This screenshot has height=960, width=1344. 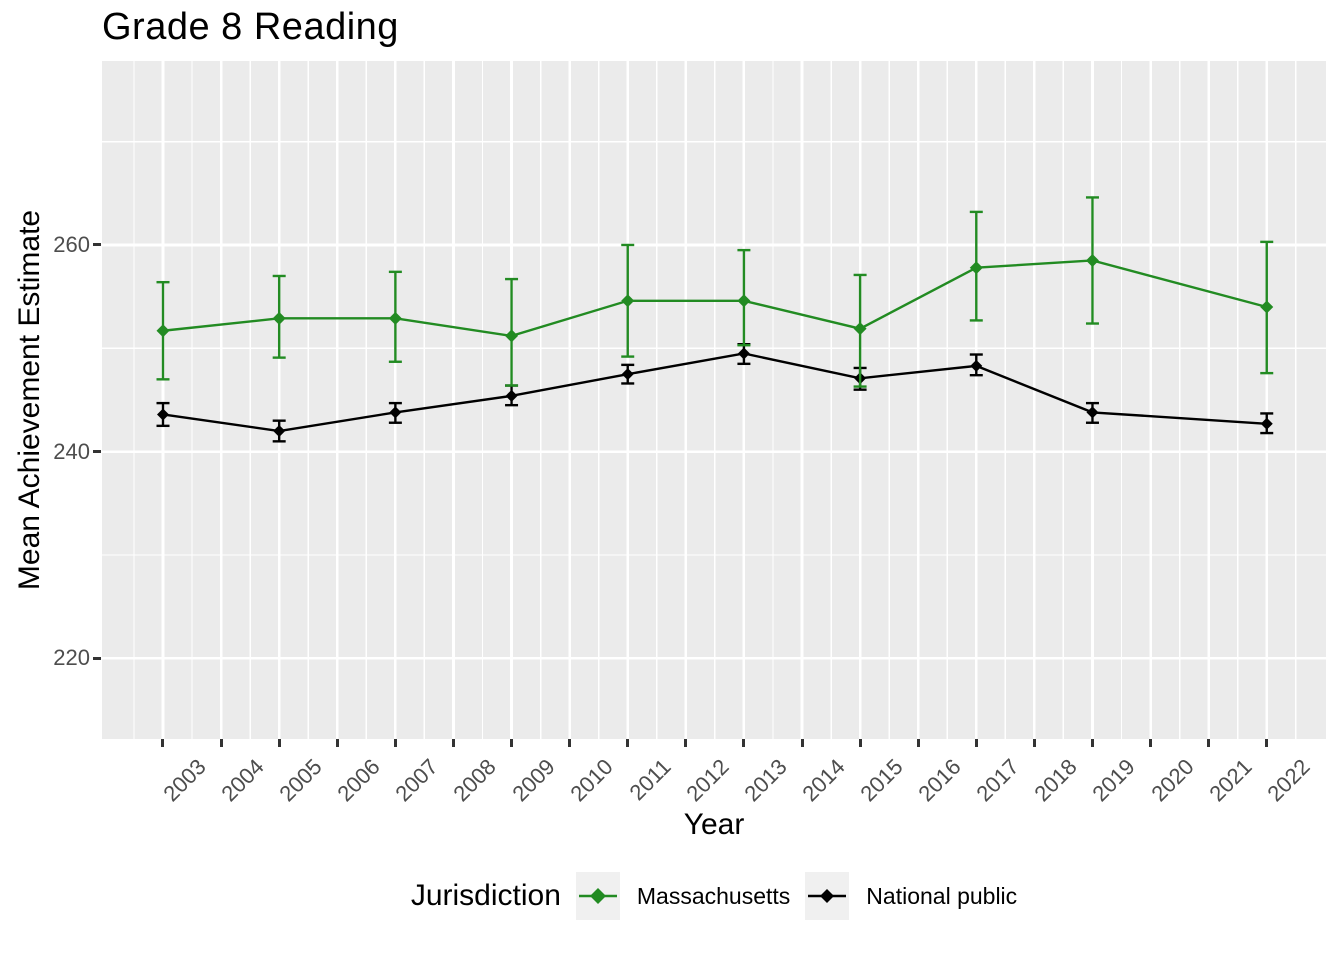 I want to click on series-national-public, so click(x=715, y=392).